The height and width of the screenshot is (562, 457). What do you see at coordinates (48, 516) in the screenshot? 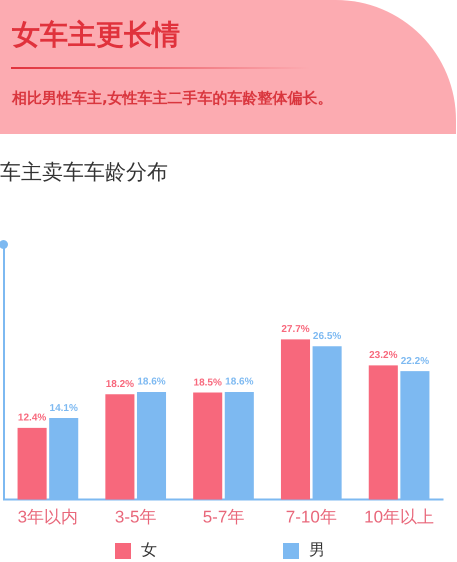
I see `x-tick-label: 3年以内` at bounding box center [48, 516].